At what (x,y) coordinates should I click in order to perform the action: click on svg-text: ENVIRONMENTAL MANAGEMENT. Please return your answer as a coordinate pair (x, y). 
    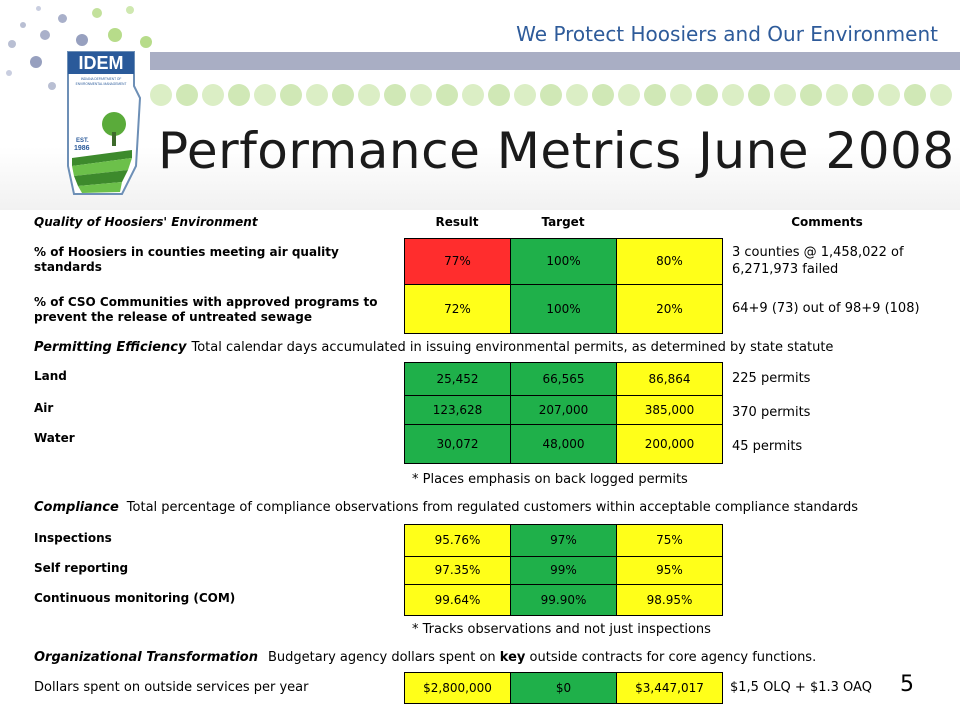
    Looking at the image, I should click on (101, 84).